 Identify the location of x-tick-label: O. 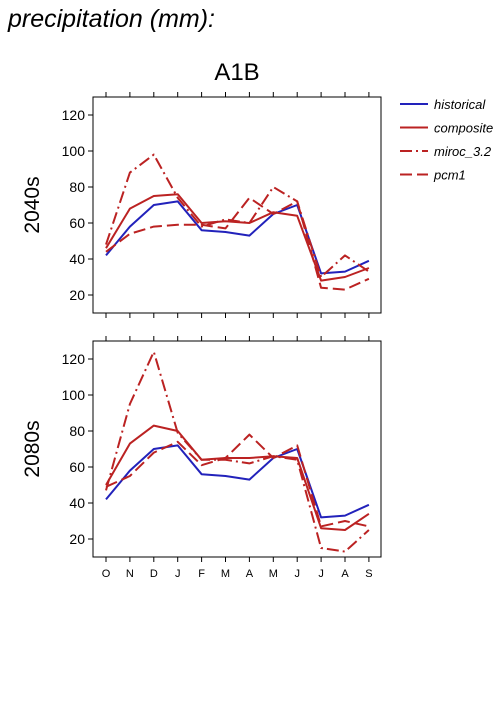
(106, 574).